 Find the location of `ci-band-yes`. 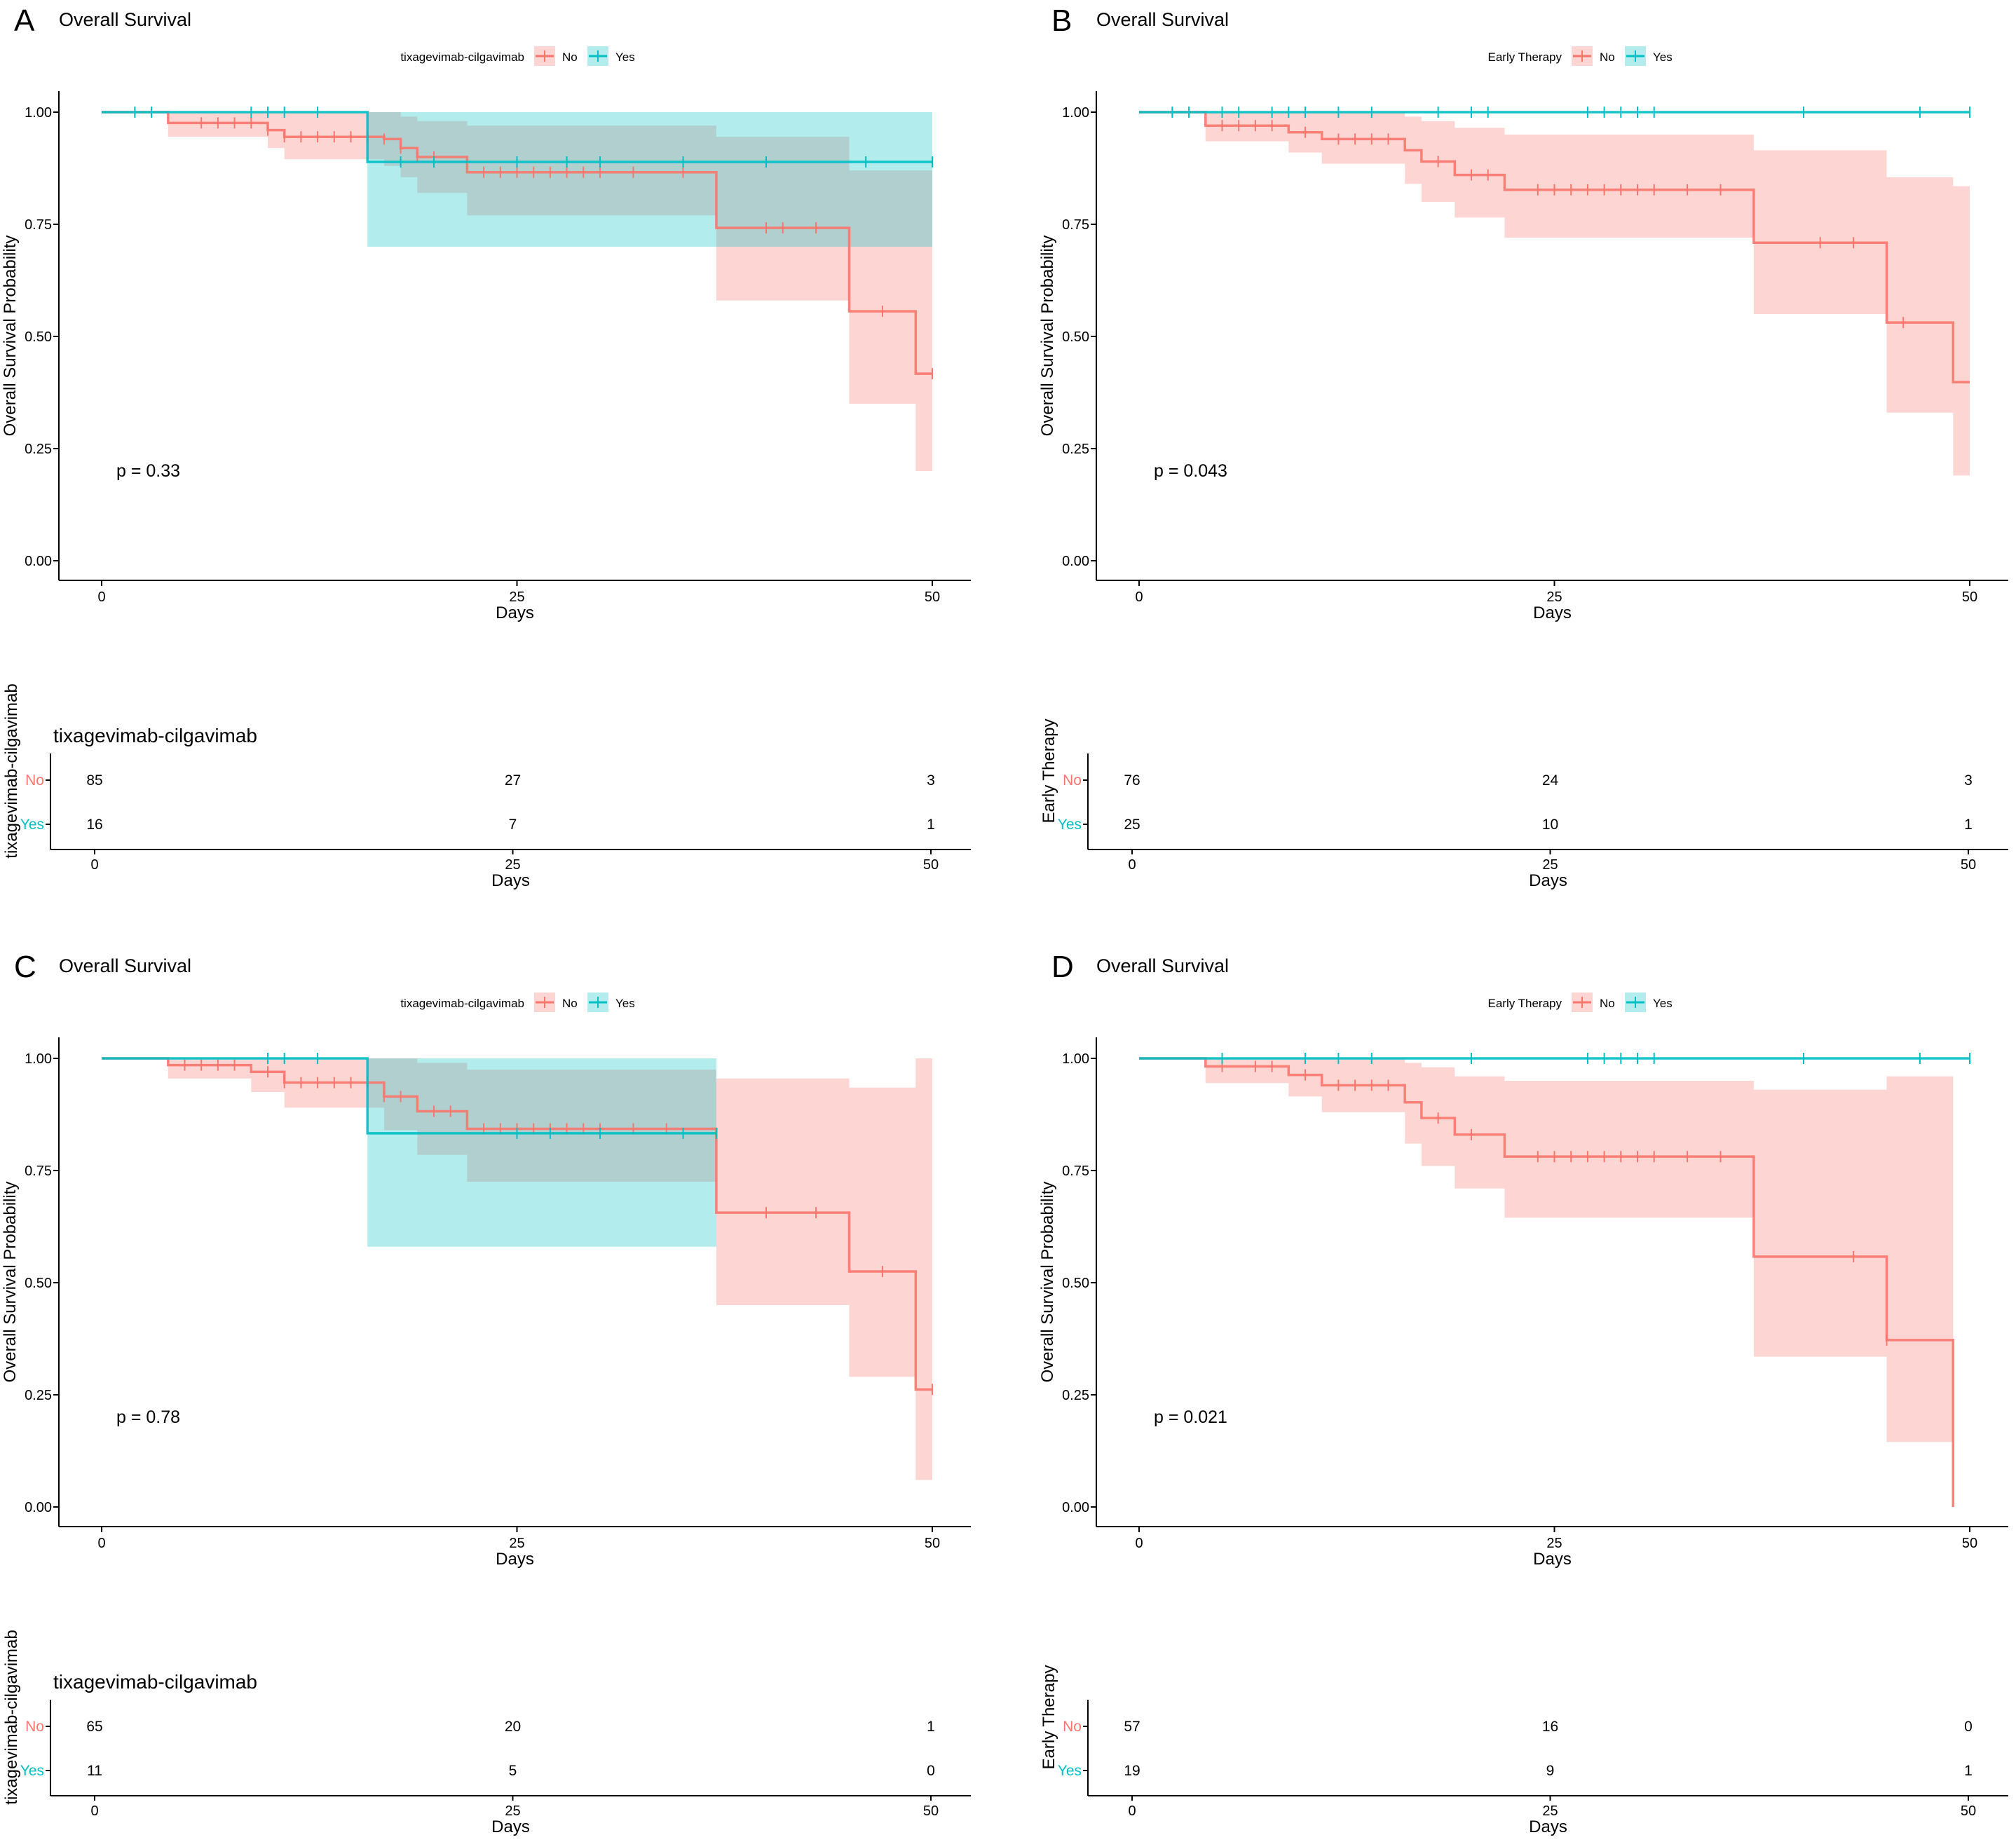

ci-band-yes is located at coordinates (409, 1152).